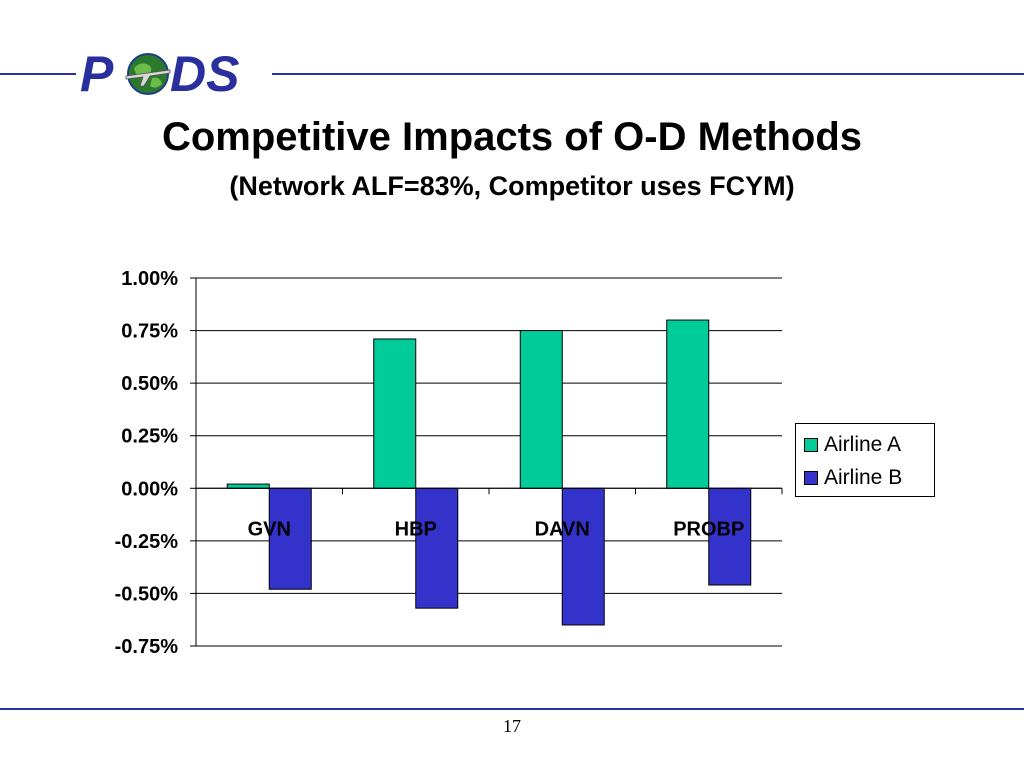  Describe the element at coordinates (541, 409) in the screenshot. I see `bar-airline-a-davn` at that location.